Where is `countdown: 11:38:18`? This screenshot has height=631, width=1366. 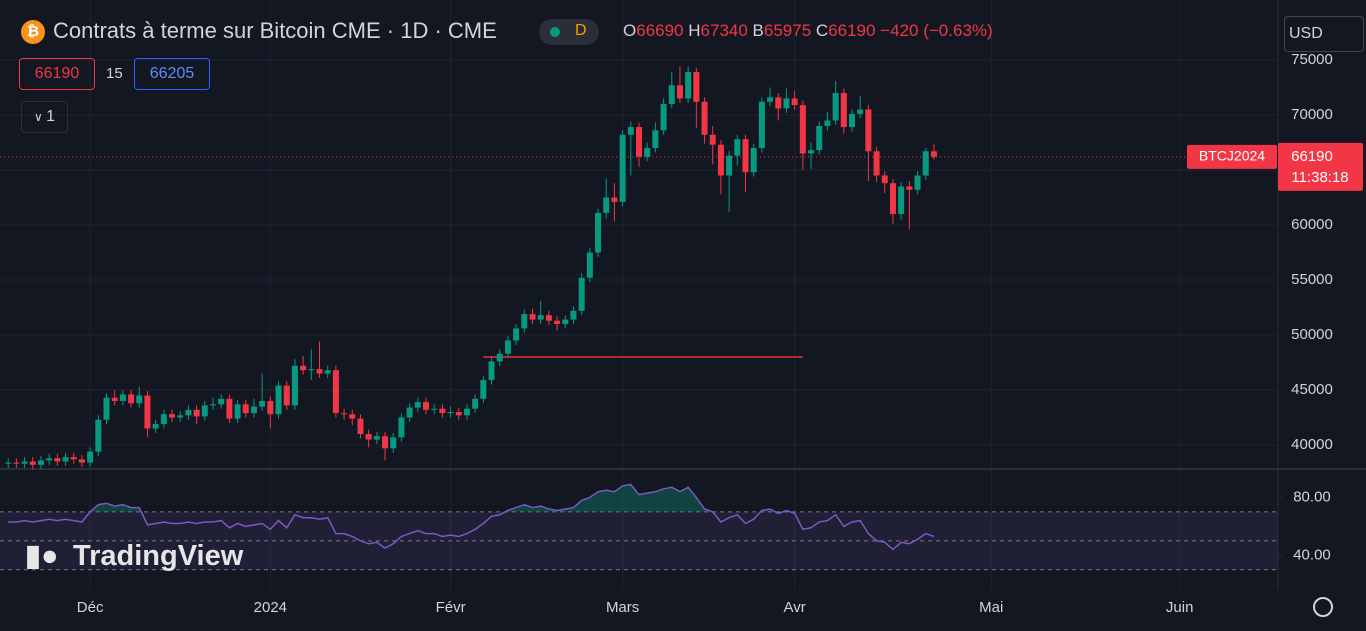
countdown: 11:38:18 is located at coordinates (1319, 177).